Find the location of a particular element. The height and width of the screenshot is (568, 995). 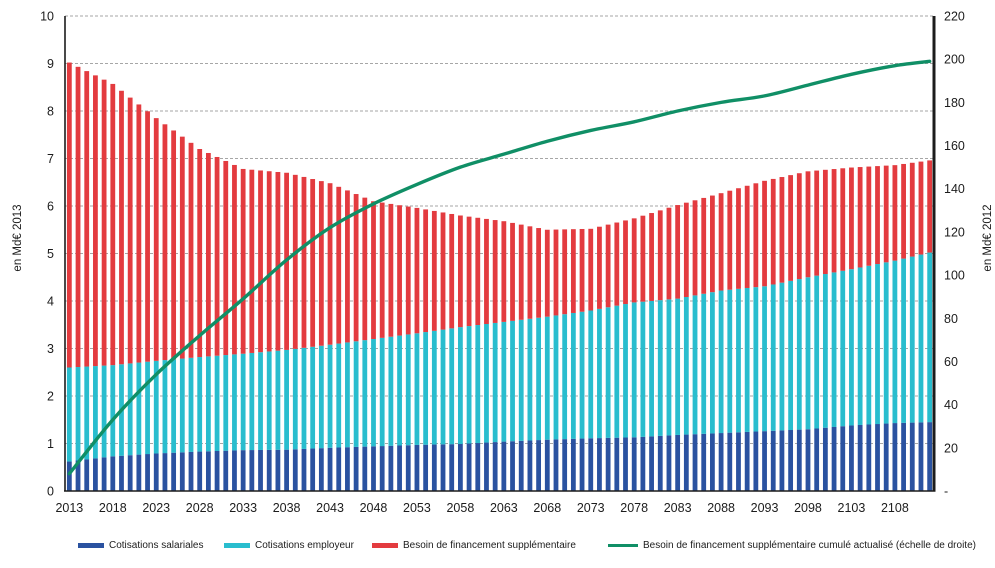

right-axis-tick-label: 80 is located at coordinates (951, 319).